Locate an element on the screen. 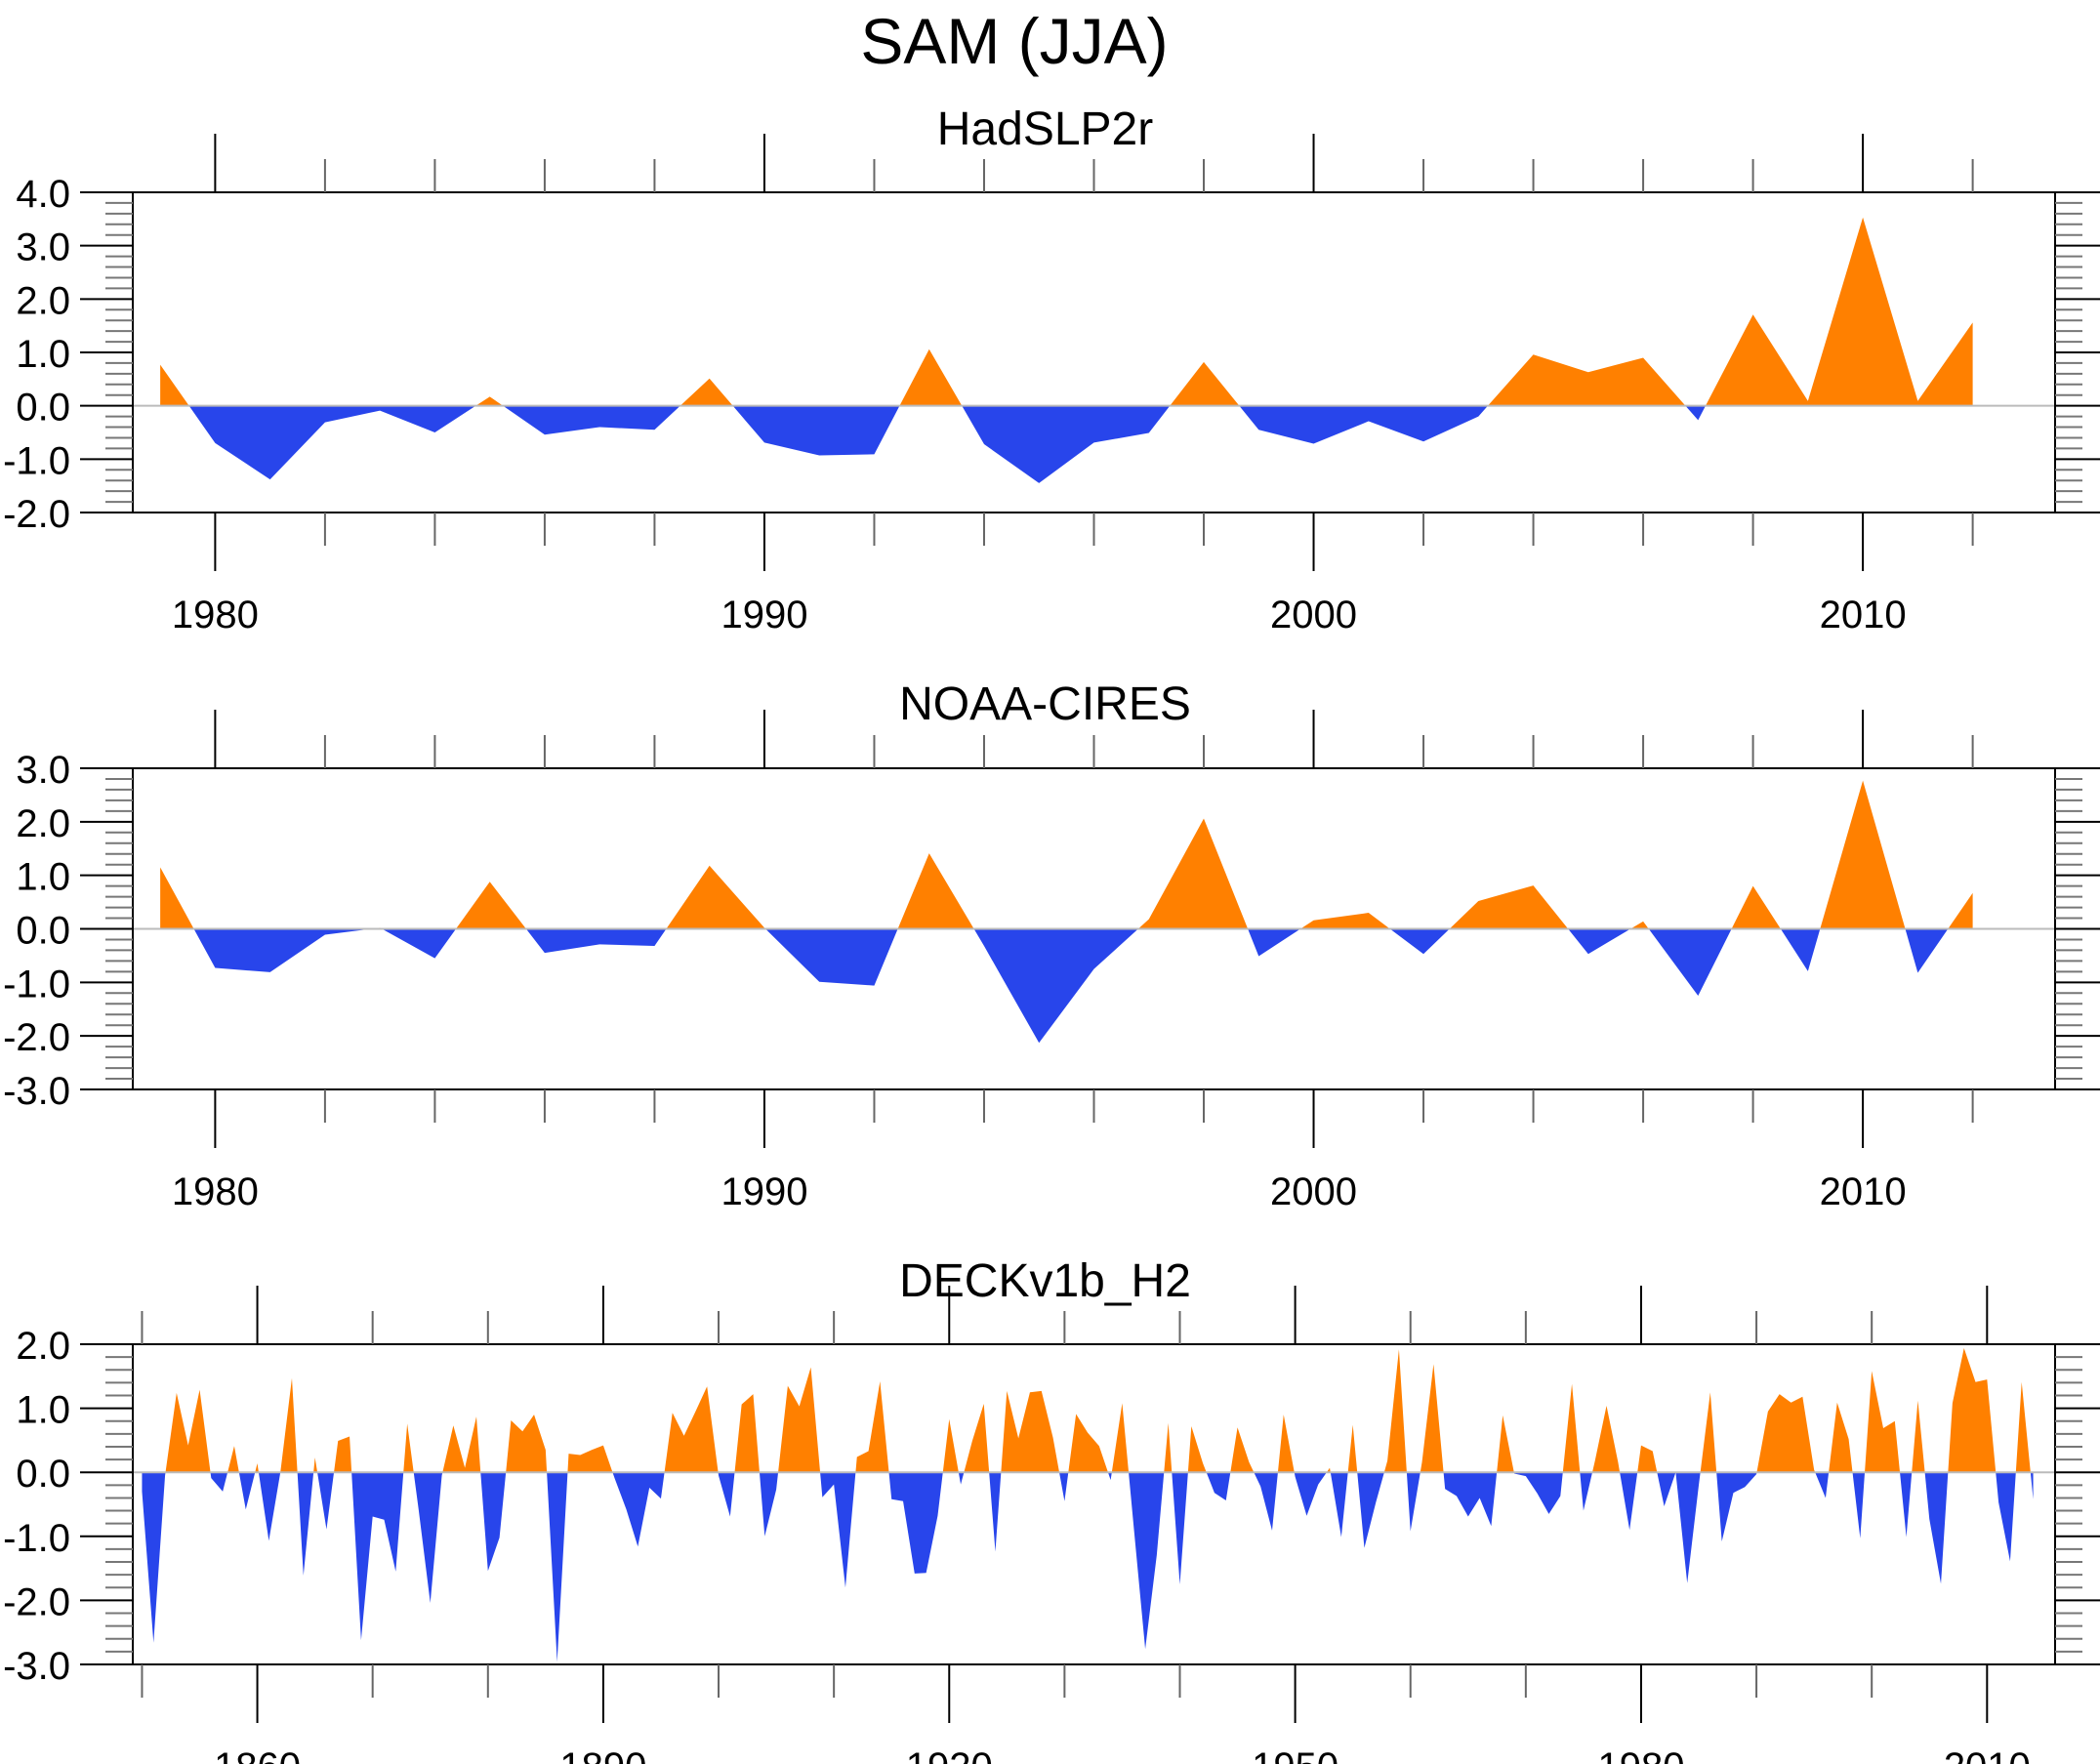 This screenshot has height=1764, width=2100. panel-subtitle: HadSLP2r is located at coordinates (1045, 129).